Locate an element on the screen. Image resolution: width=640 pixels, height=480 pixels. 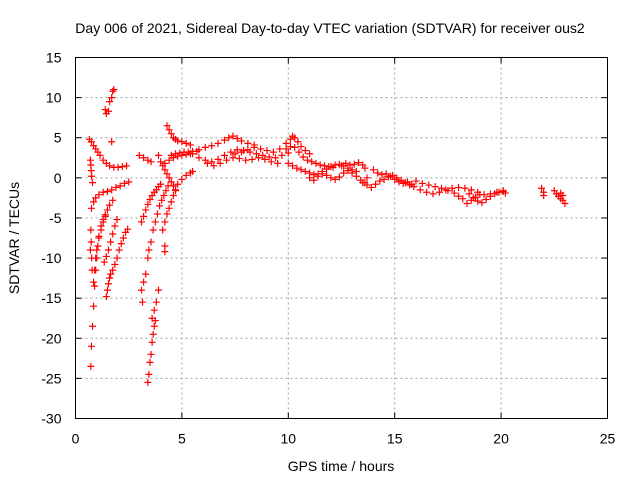
series-arc-u is located at coordinates (242, 162).